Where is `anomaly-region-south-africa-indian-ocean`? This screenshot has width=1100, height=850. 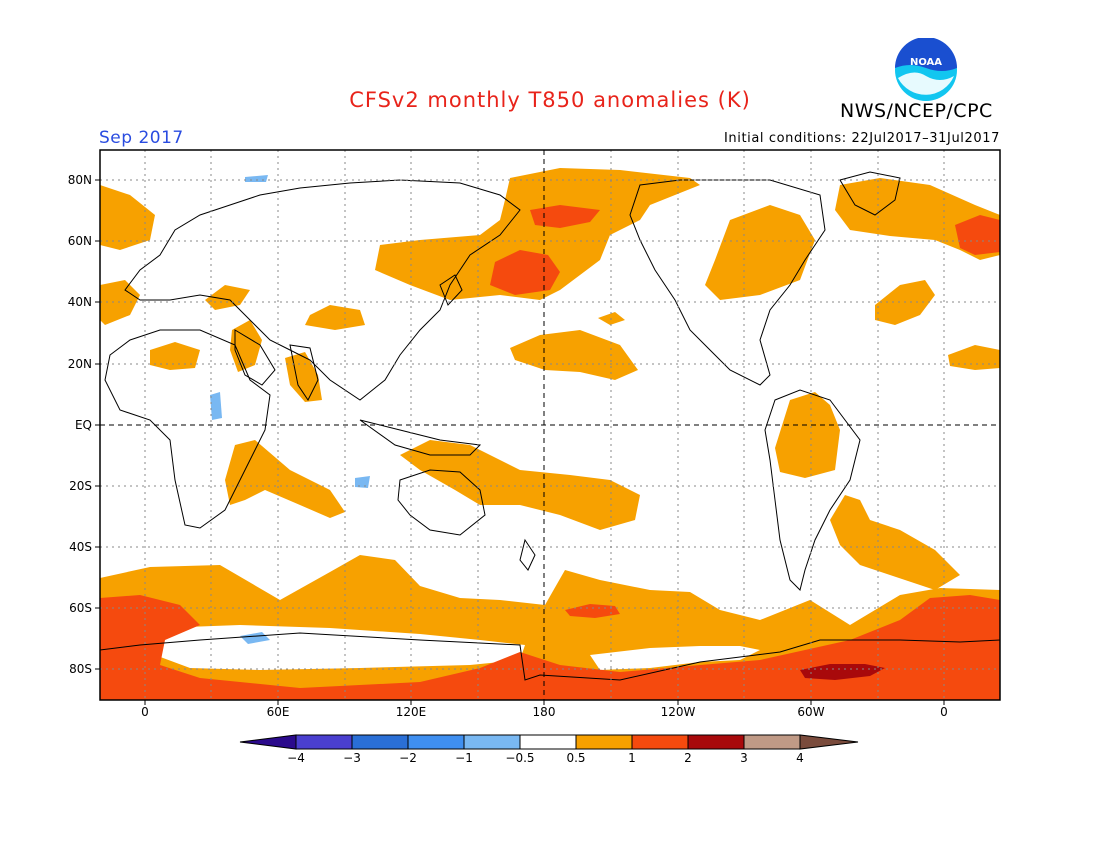
anomaly-region-south-africa-indian-ocean is located at coordinates (285, 479).